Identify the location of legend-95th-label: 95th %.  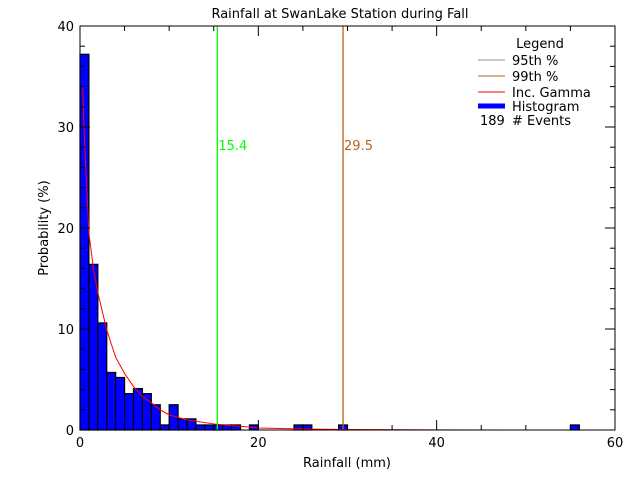
(535, 61).